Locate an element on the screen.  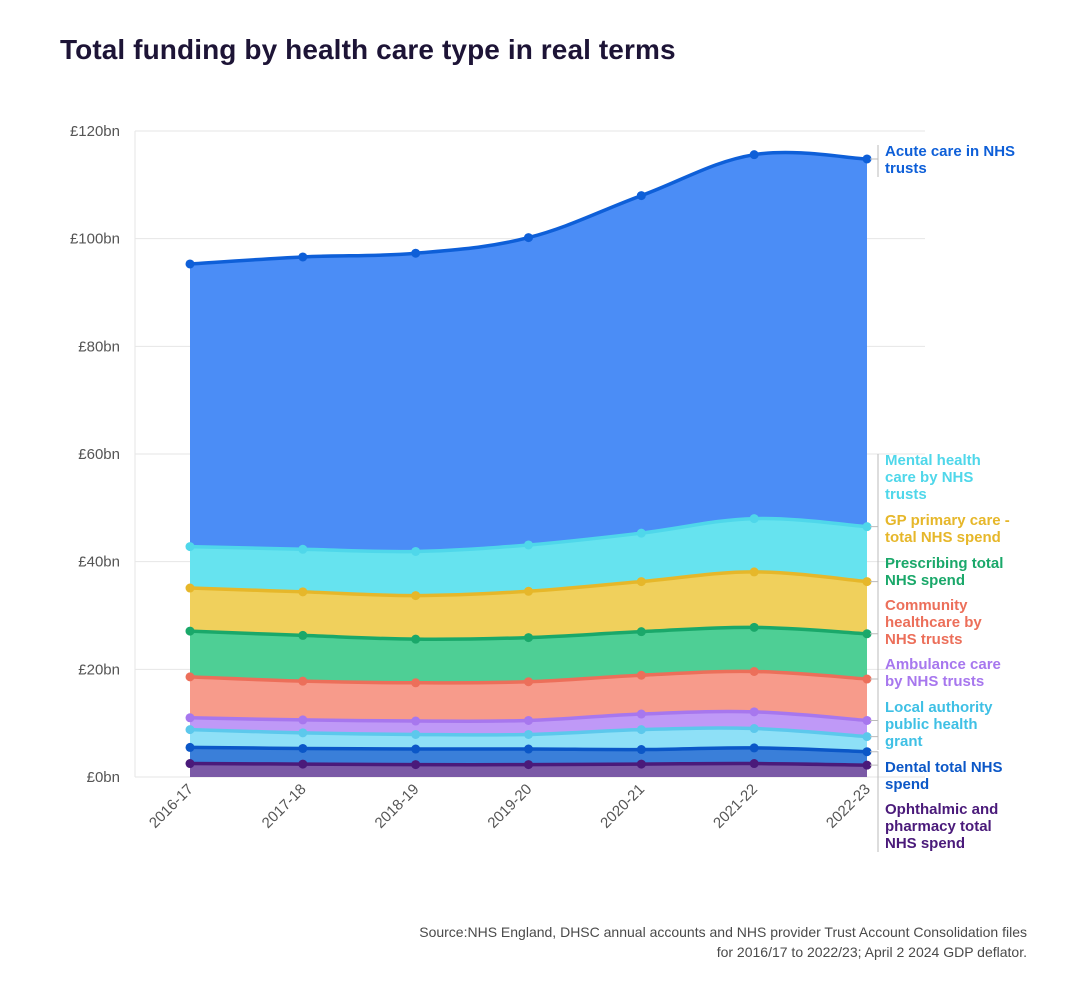
series-label-ophthalmic: Ophthalmic and pharmacy total NHS spend is located at coordinates (941, 826).